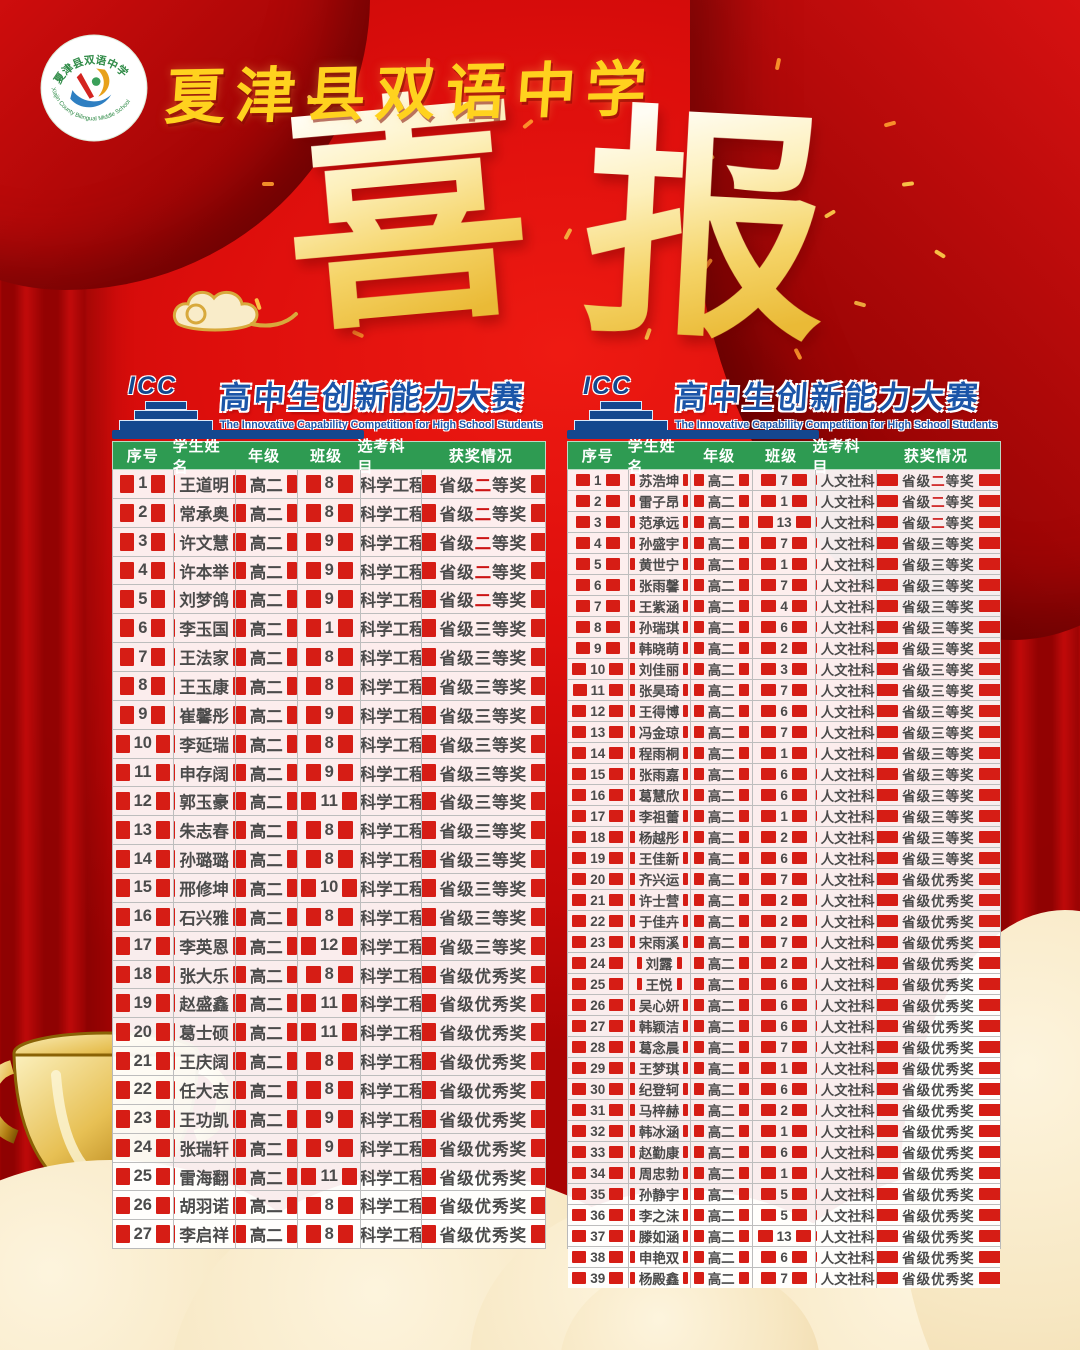 This screenshot has width=1080, height=1350. I want to click on student-name-cell: 雷子昂, so click(660, 501).